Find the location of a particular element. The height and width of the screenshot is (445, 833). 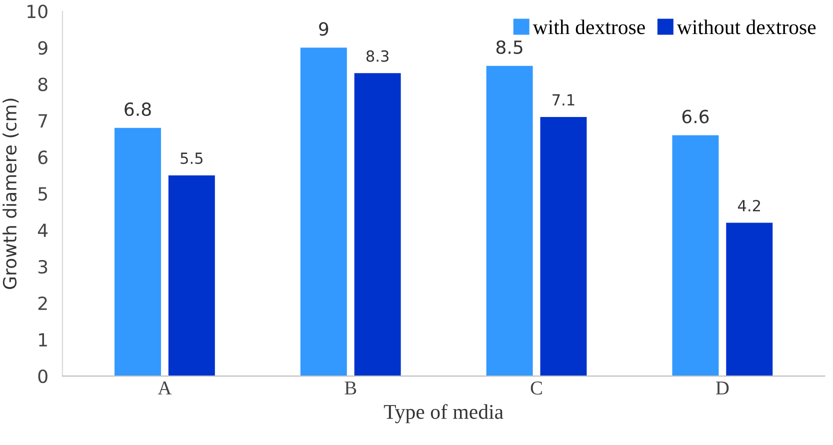

legend-label: without dextrose is located at coordinates (746, 27).